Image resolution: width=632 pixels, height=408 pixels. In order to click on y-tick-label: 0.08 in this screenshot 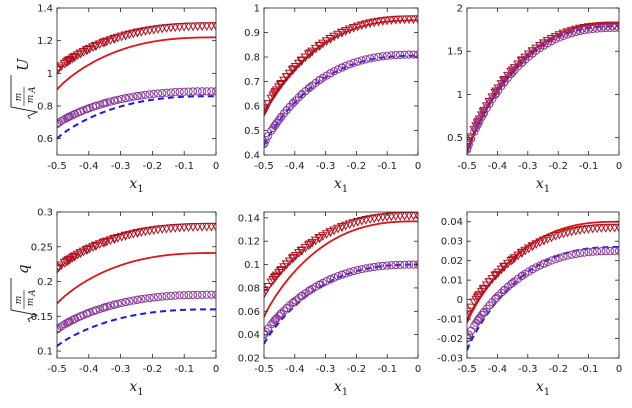, I will do `click(249, 288)`.